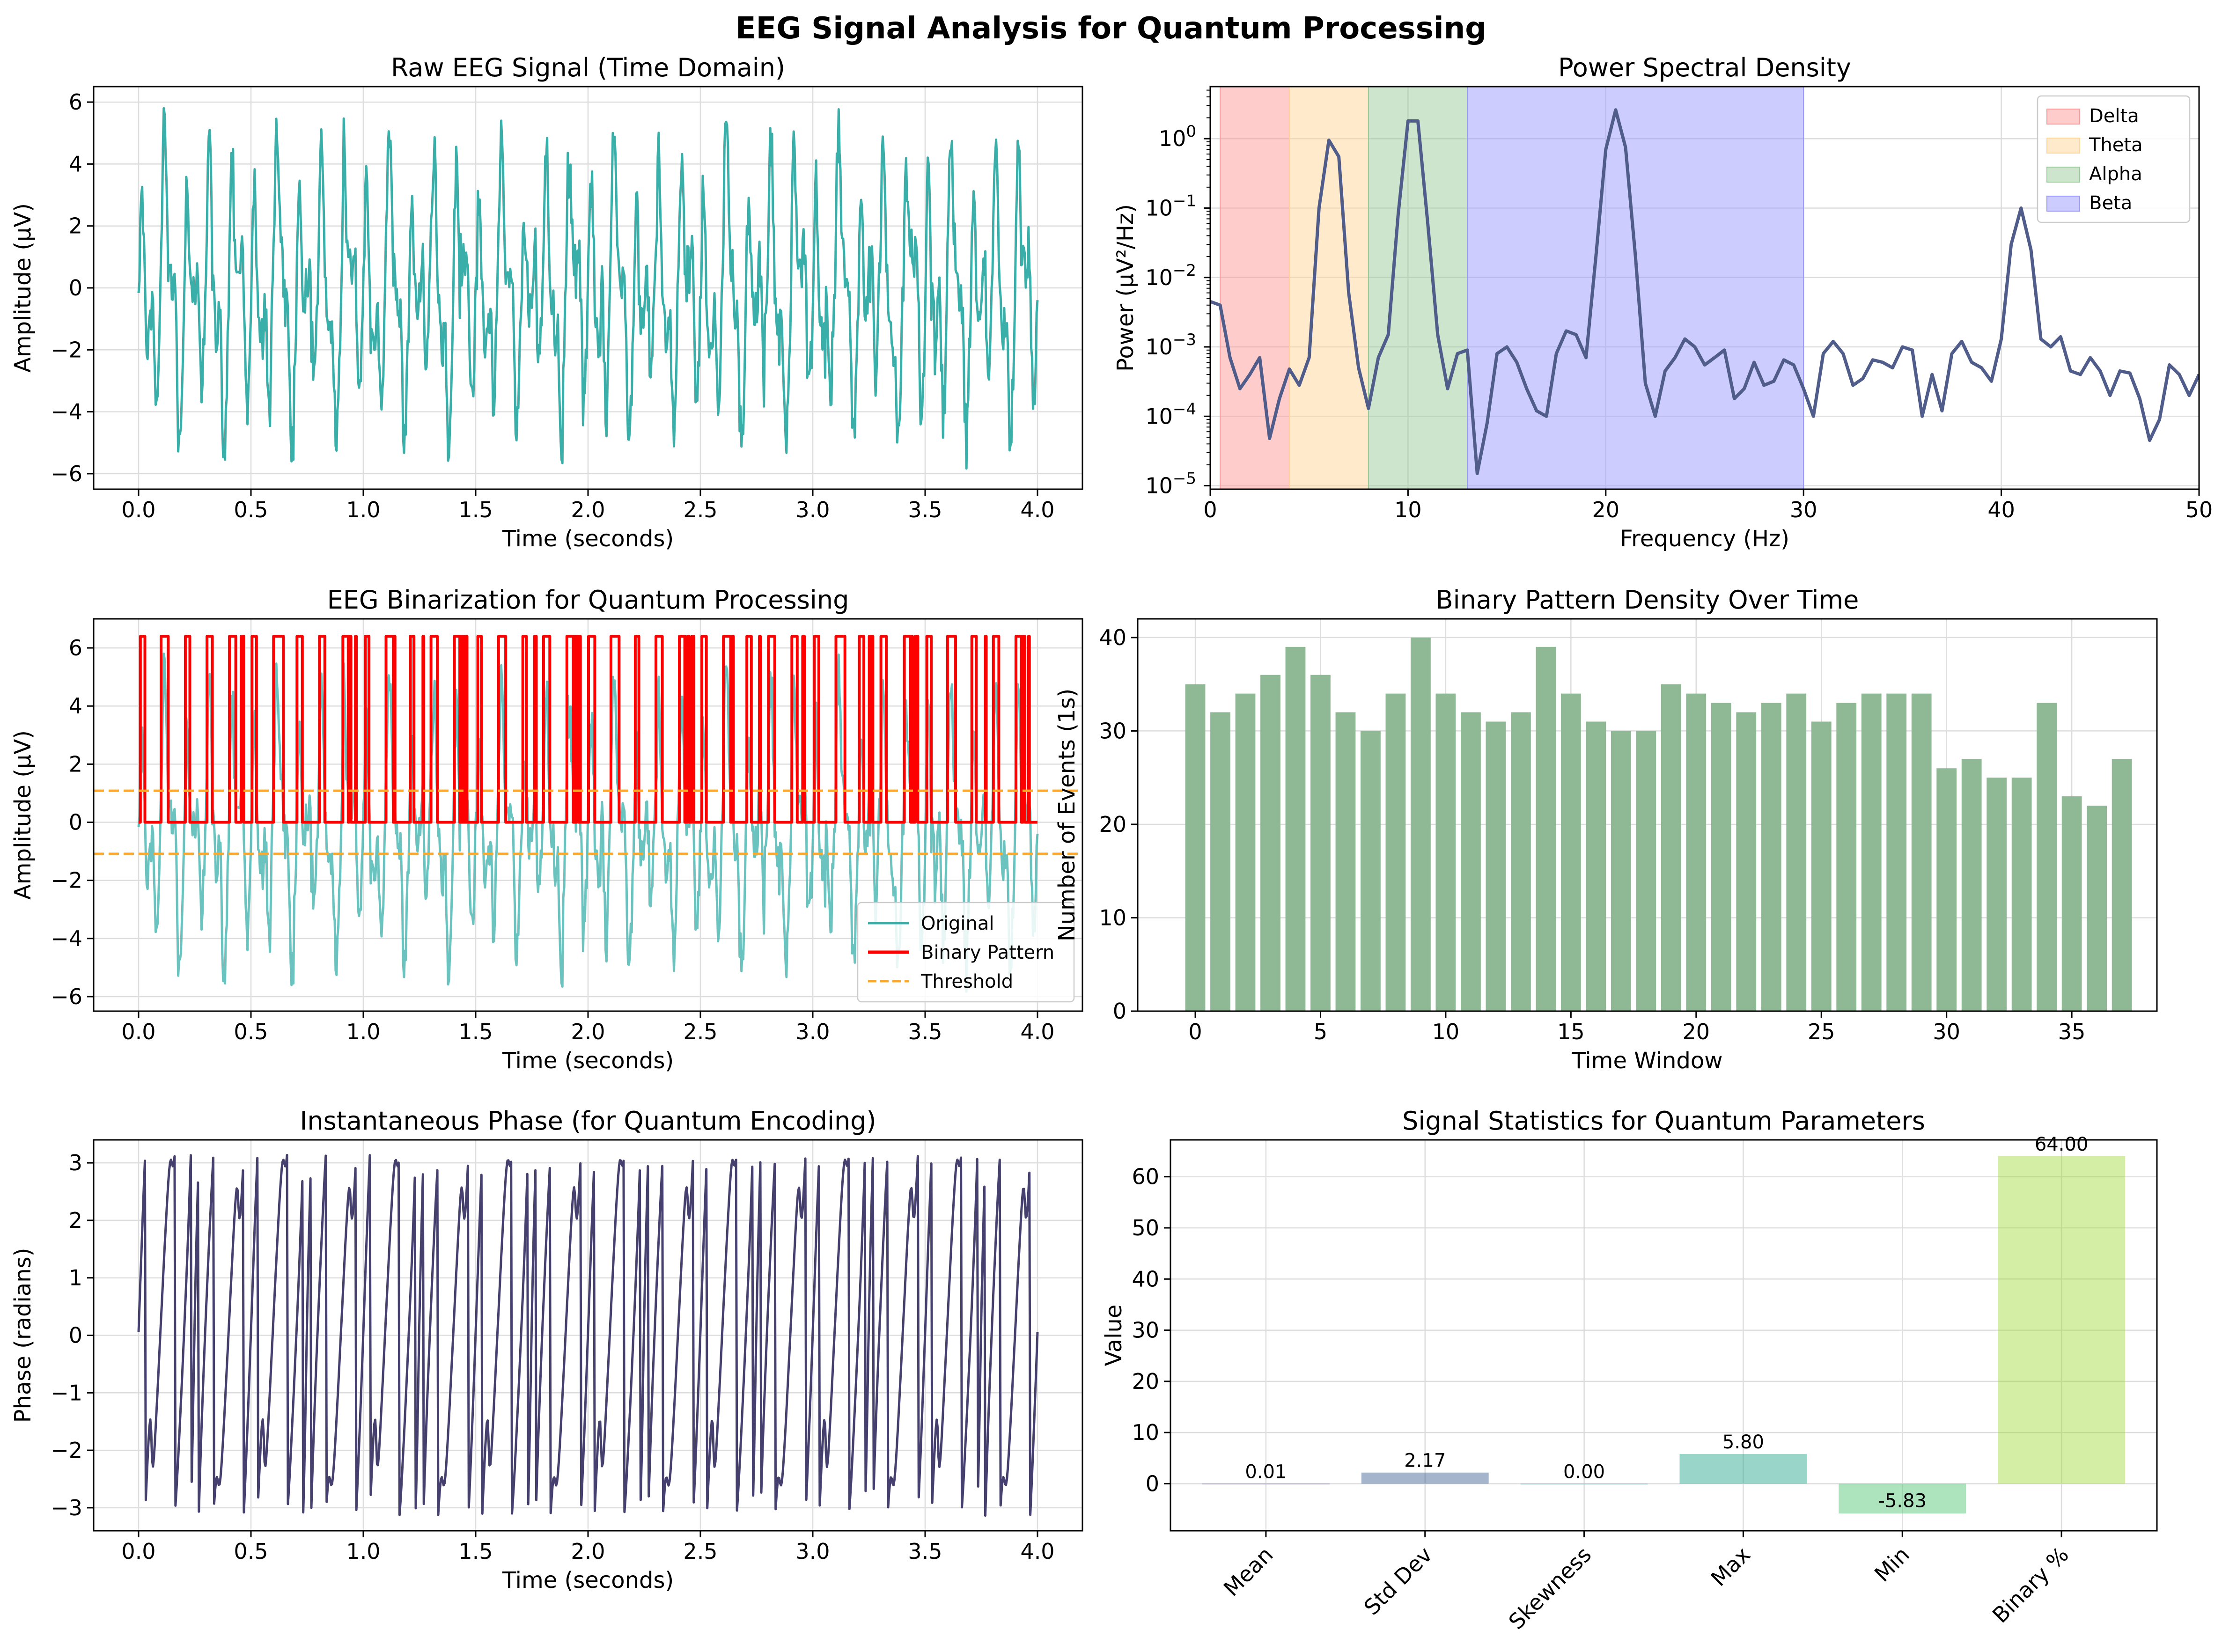  Describe the element at coordinates (1170, 275) in the screenshot. I see `y-tick-label: 10⁻²` at that location.